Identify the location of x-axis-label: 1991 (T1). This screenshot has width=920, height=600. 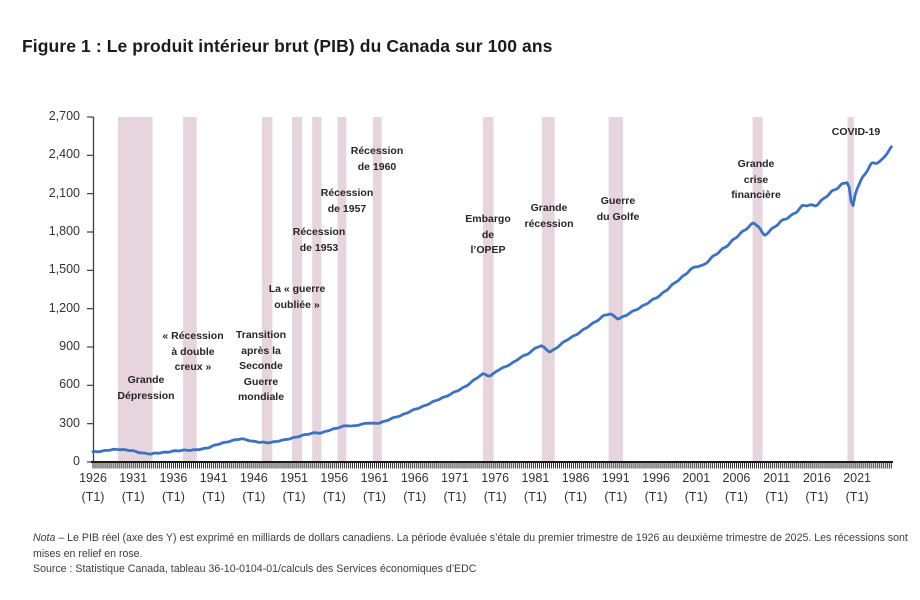
(616, 487).